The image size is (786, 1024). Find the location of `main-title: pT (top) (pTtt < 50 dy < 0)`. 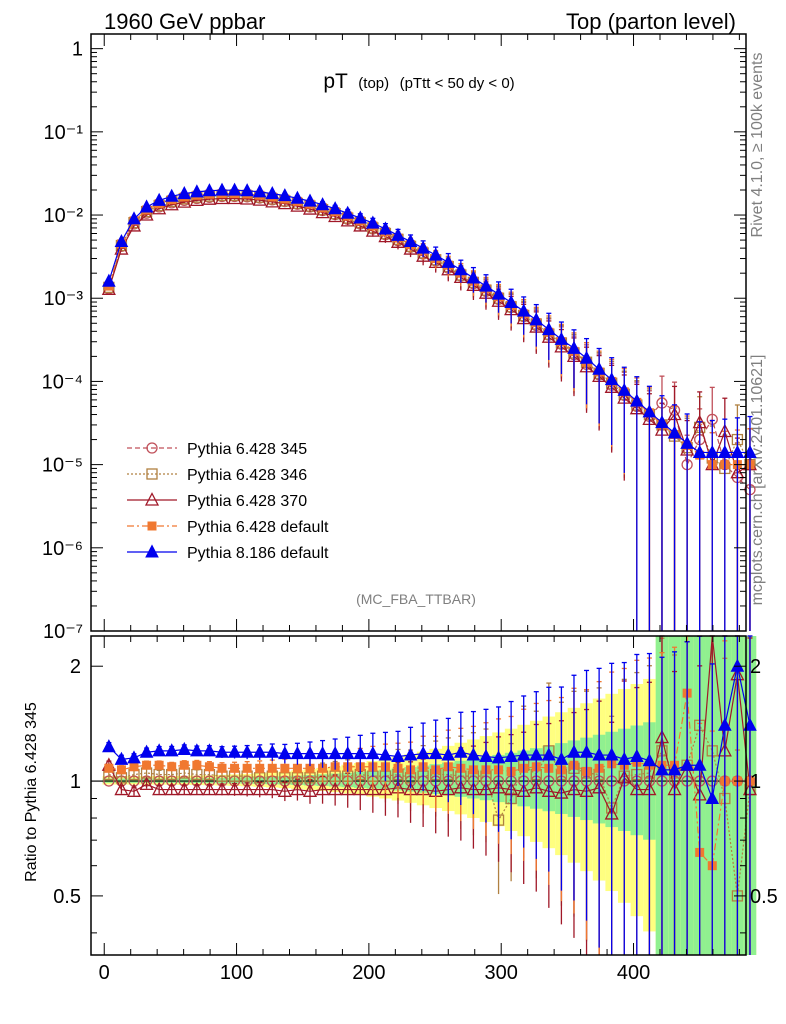

main-title: pT (top) (pTtt < 50 dy < 0) is located at coordinates (418, 81).